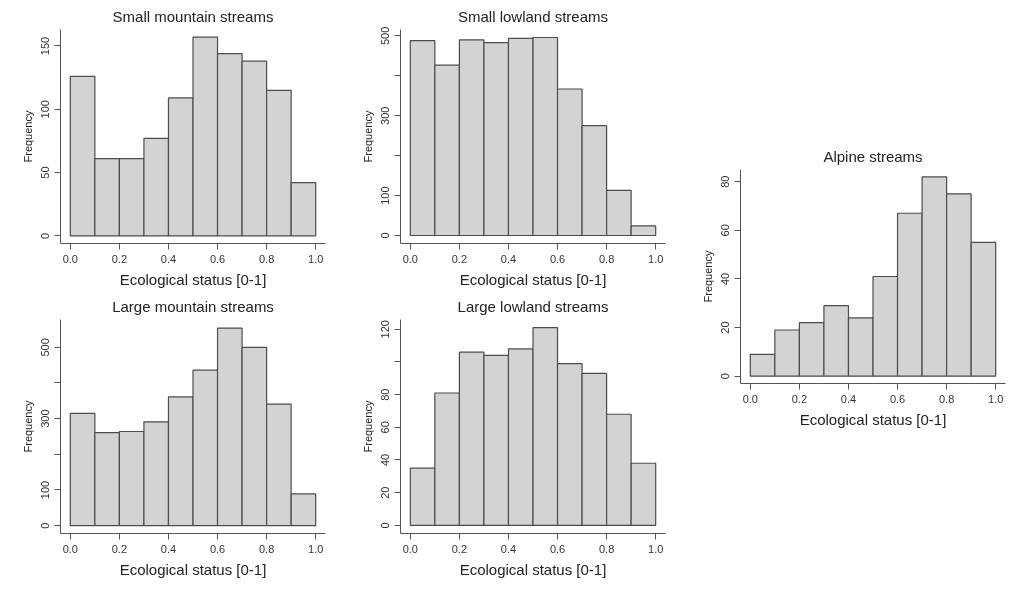  What do you see at coordinates (193, 306) in the screenshot?
I see `chart-title: Large mountain streams` at bounding box center [193, 306].